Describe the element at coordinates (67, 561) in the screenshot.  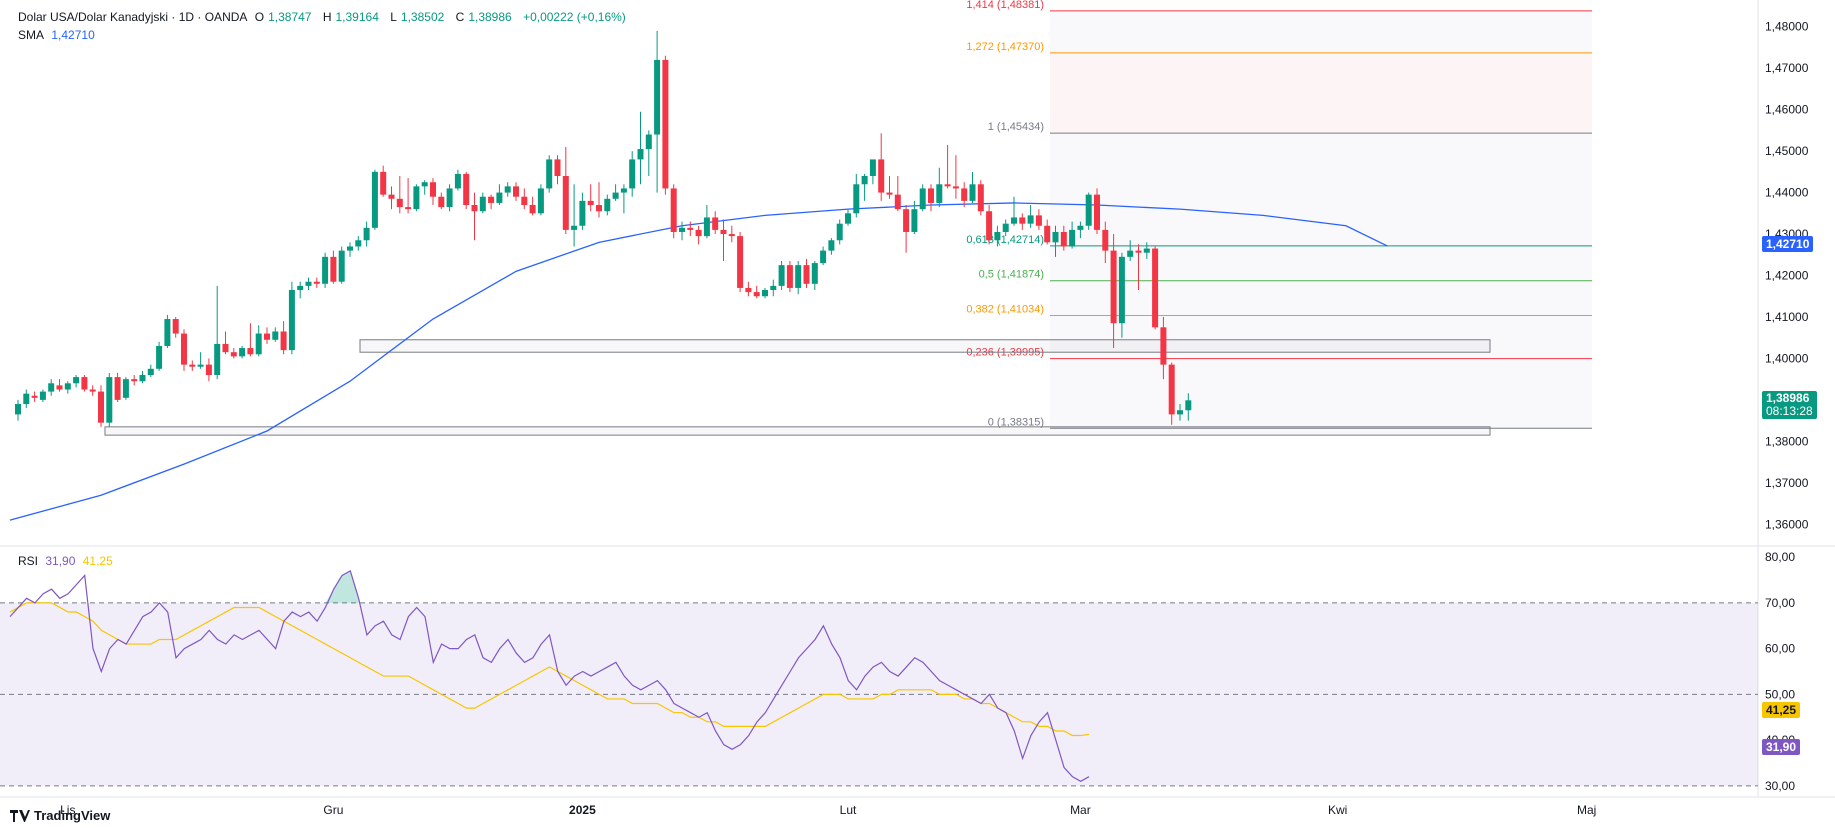
I see `rsi-legend: RSI 31,90 41,25` at that location.